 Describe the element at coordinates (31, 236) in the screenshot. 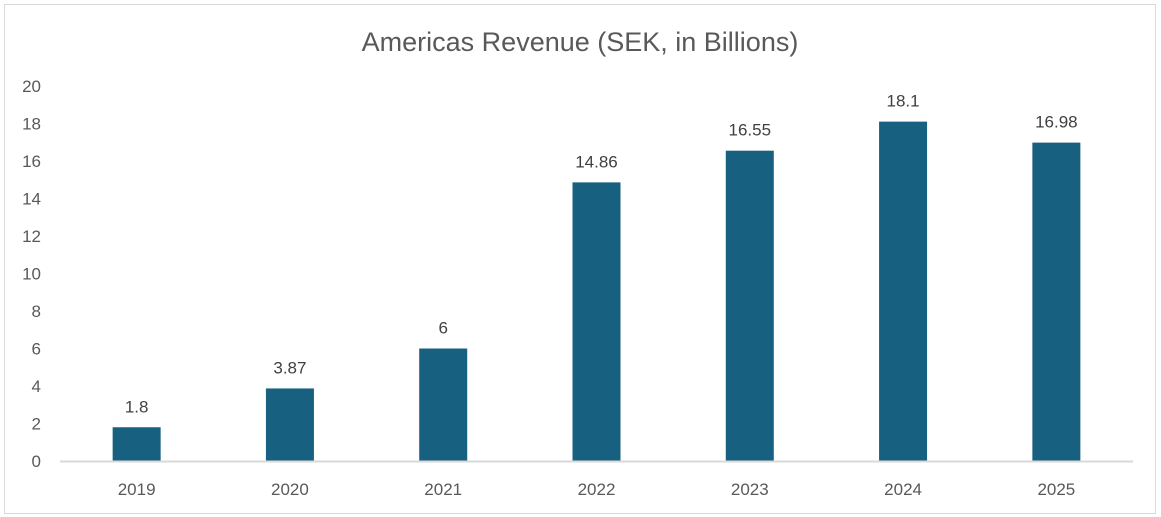

I see `y-tick-label: 12` at that location.